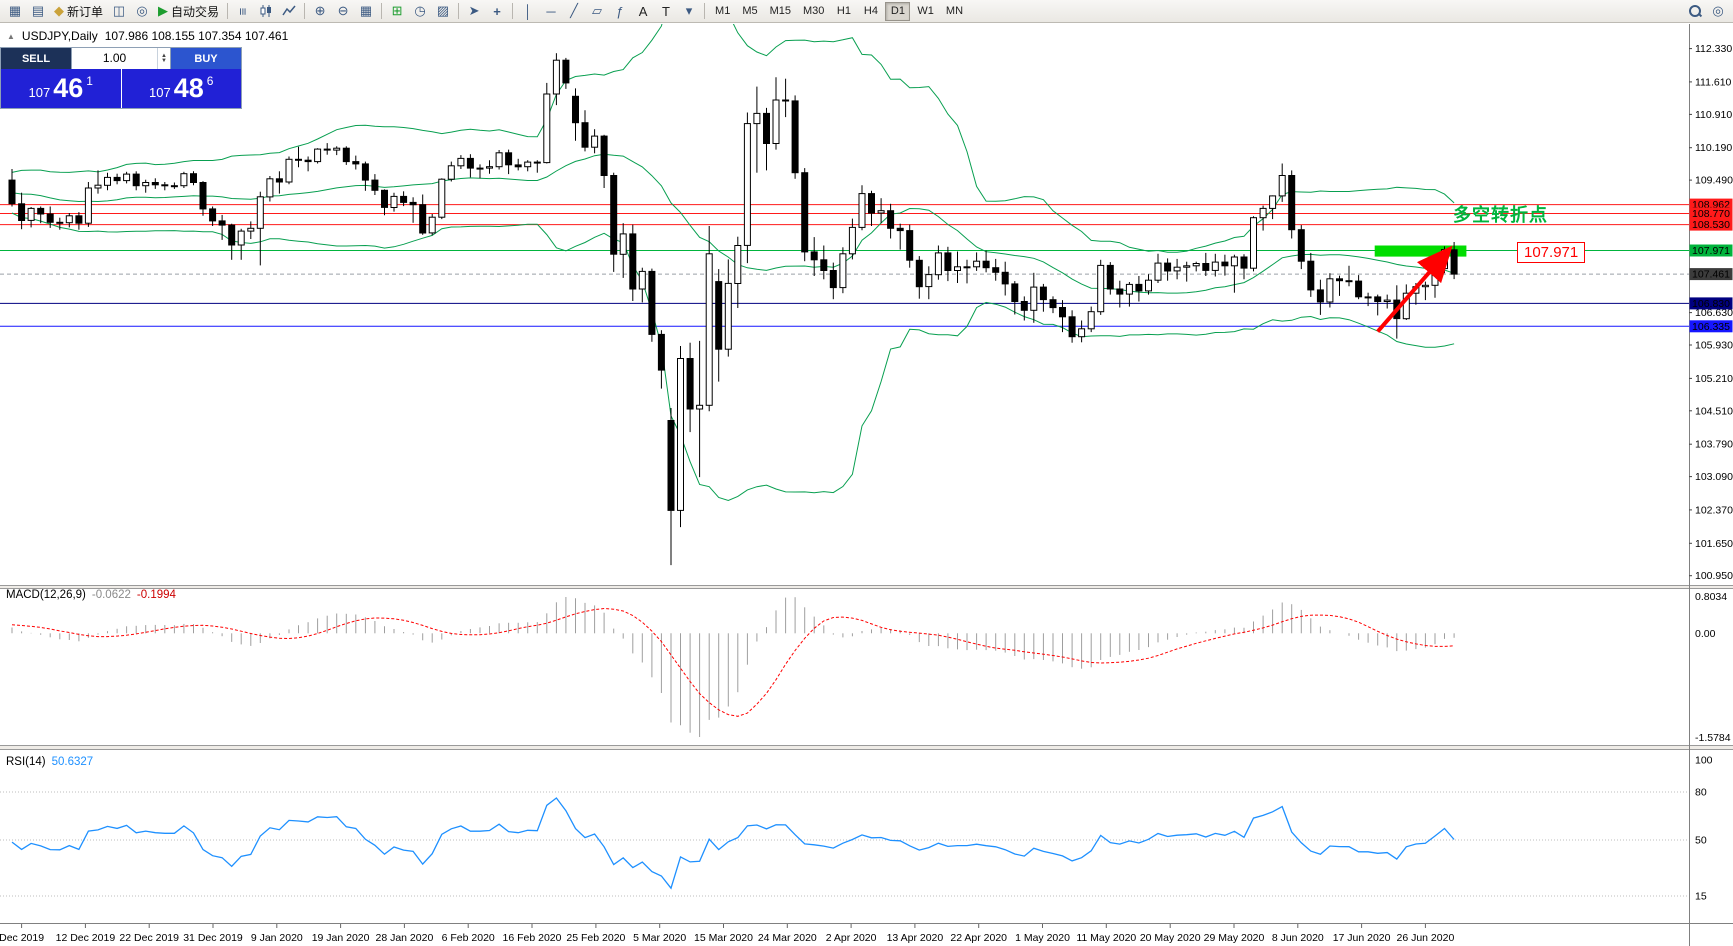 Image resolution: width=1733 pixels, height=946 pixels. What do you see at coordinates (898, 11) in the screenshot?
I see `timeframe-d1-button: D1` at bounding box center [898, 11].